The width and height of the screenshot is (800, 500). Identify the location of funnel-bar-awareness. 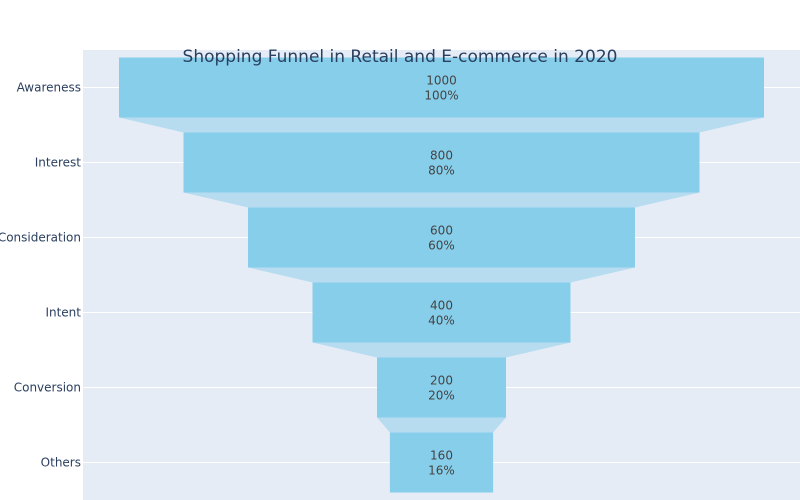
(441, 87).